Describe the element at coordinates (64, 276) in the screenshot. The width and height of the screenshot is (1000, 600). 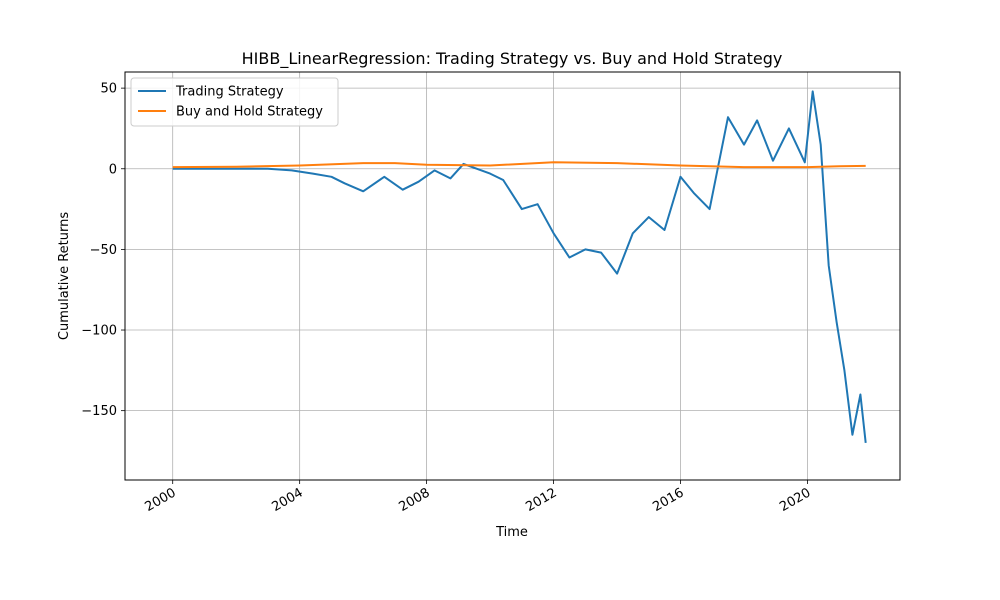
I see `y-axis-label: Cumulative Returns` at that location.